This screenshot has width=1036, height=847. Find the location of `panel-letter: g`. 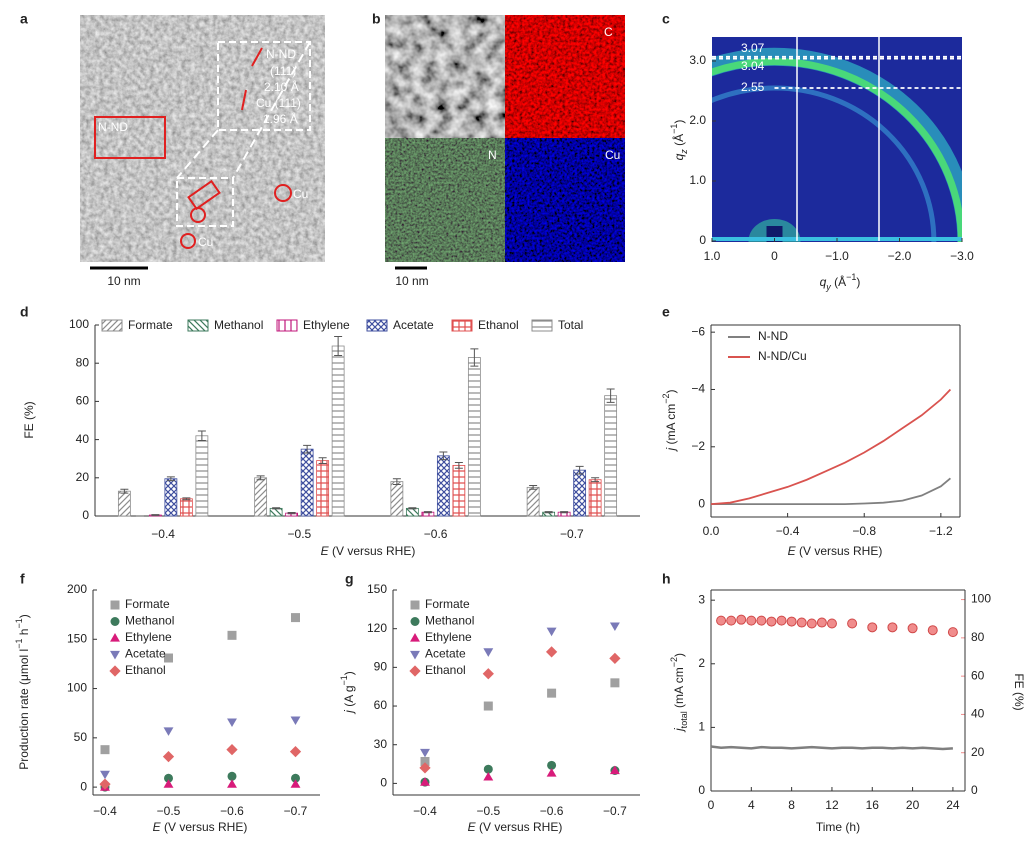

panel-letter: g is located at coordinates (349, 579).